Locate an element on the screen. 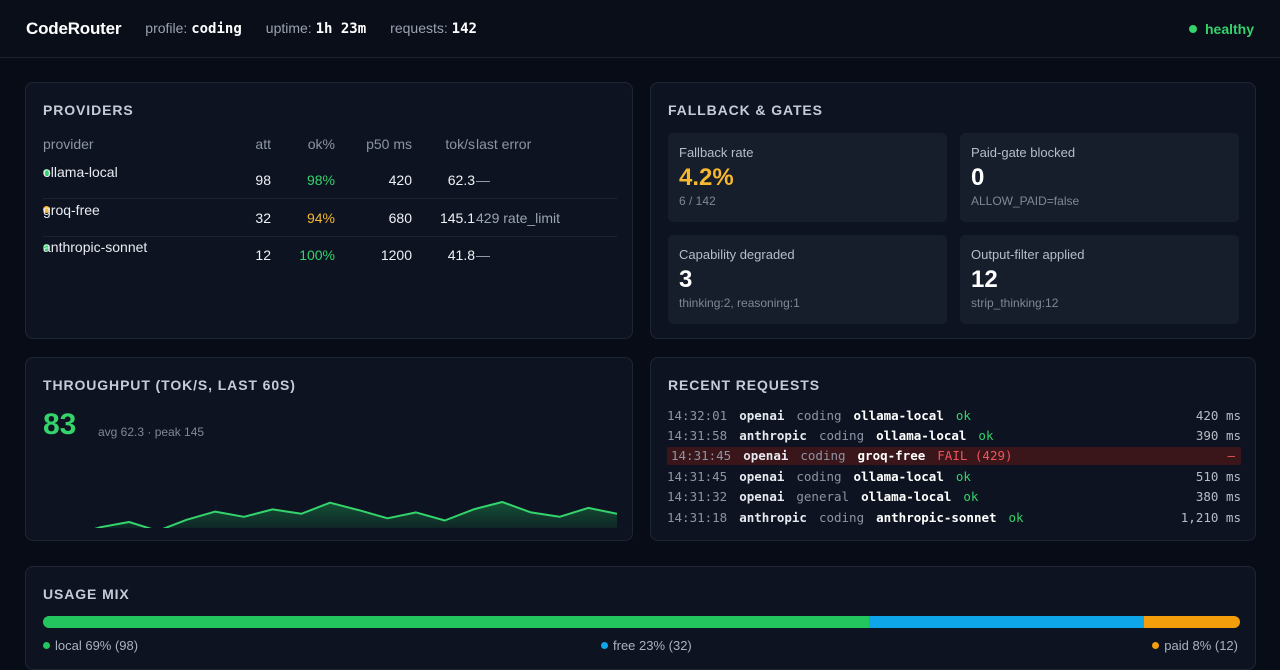  usage-paid-label: paid 8% (12) is located at coordinates (1195, 645).